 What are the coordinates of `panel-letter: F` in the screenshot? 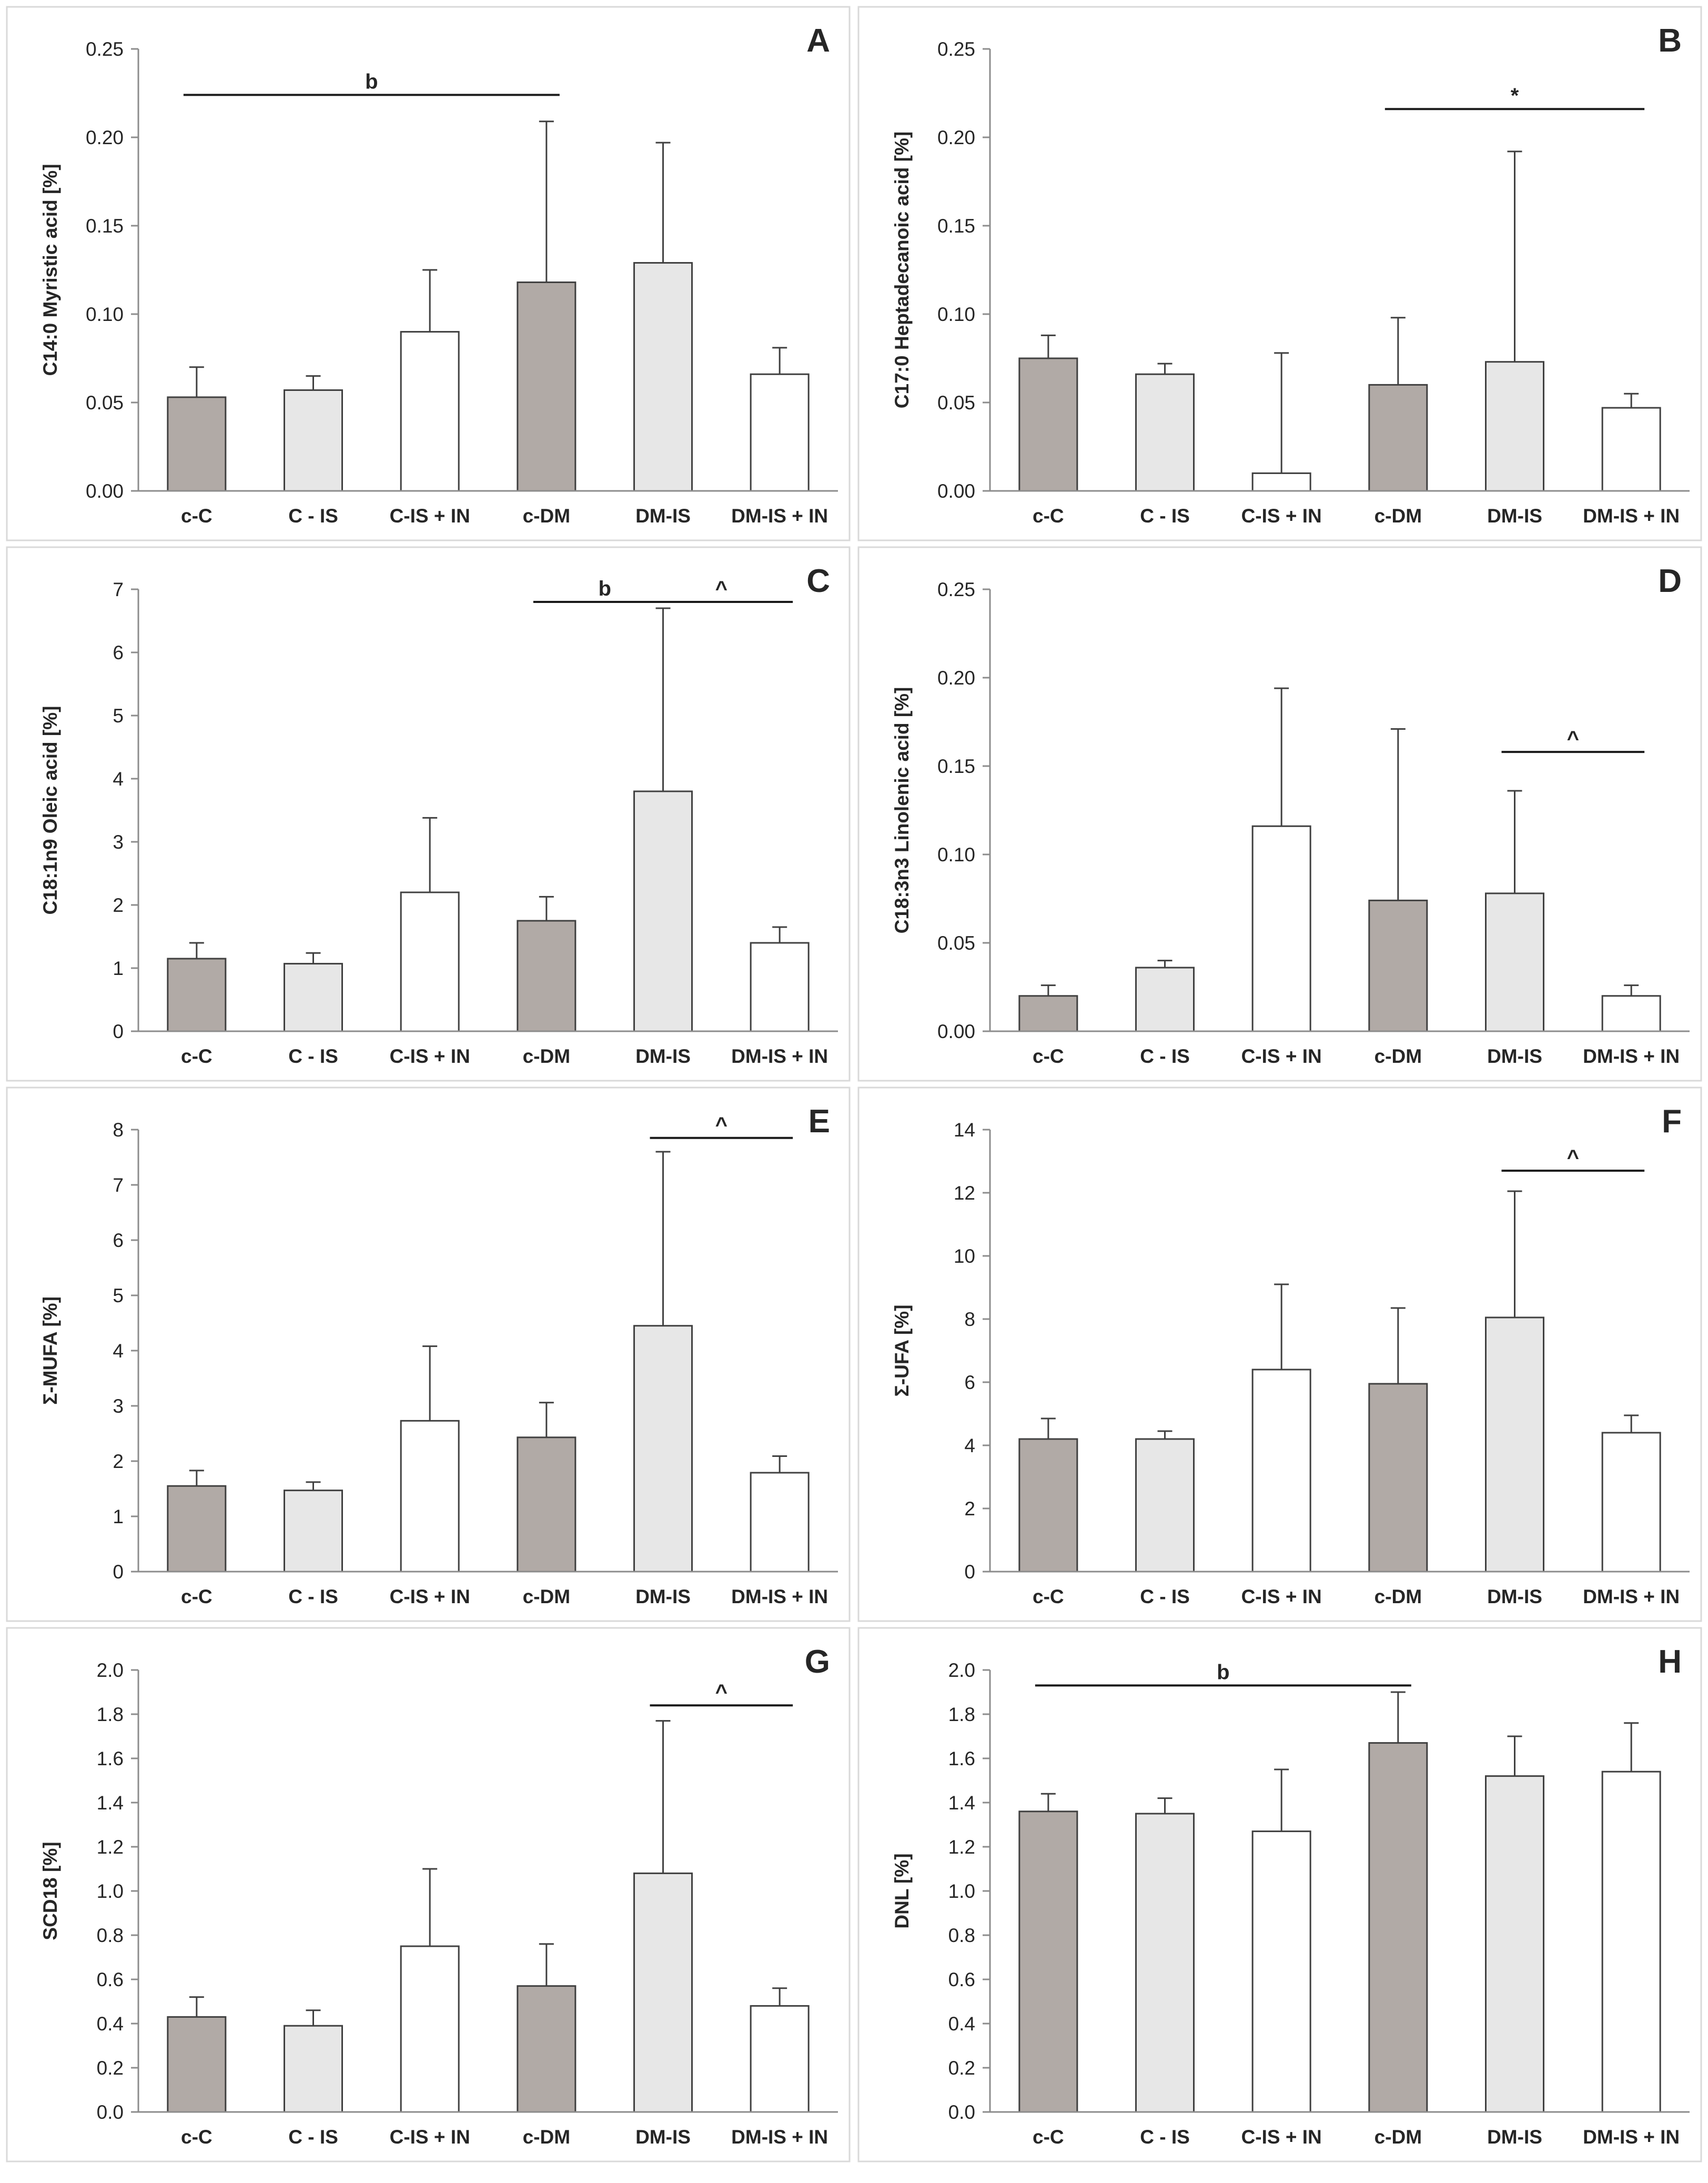 It's located at (1672, 1121).